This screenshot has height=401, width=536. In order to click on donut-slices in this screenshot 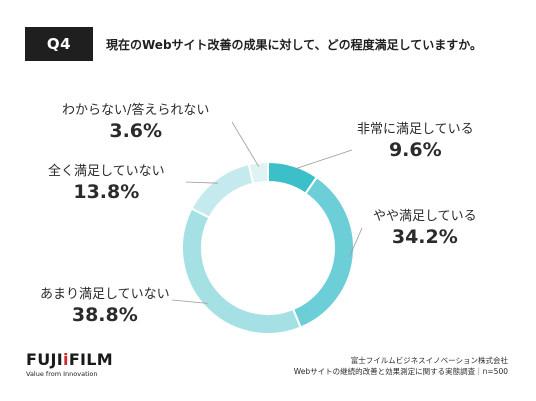, I will do `click(268, 247)`.